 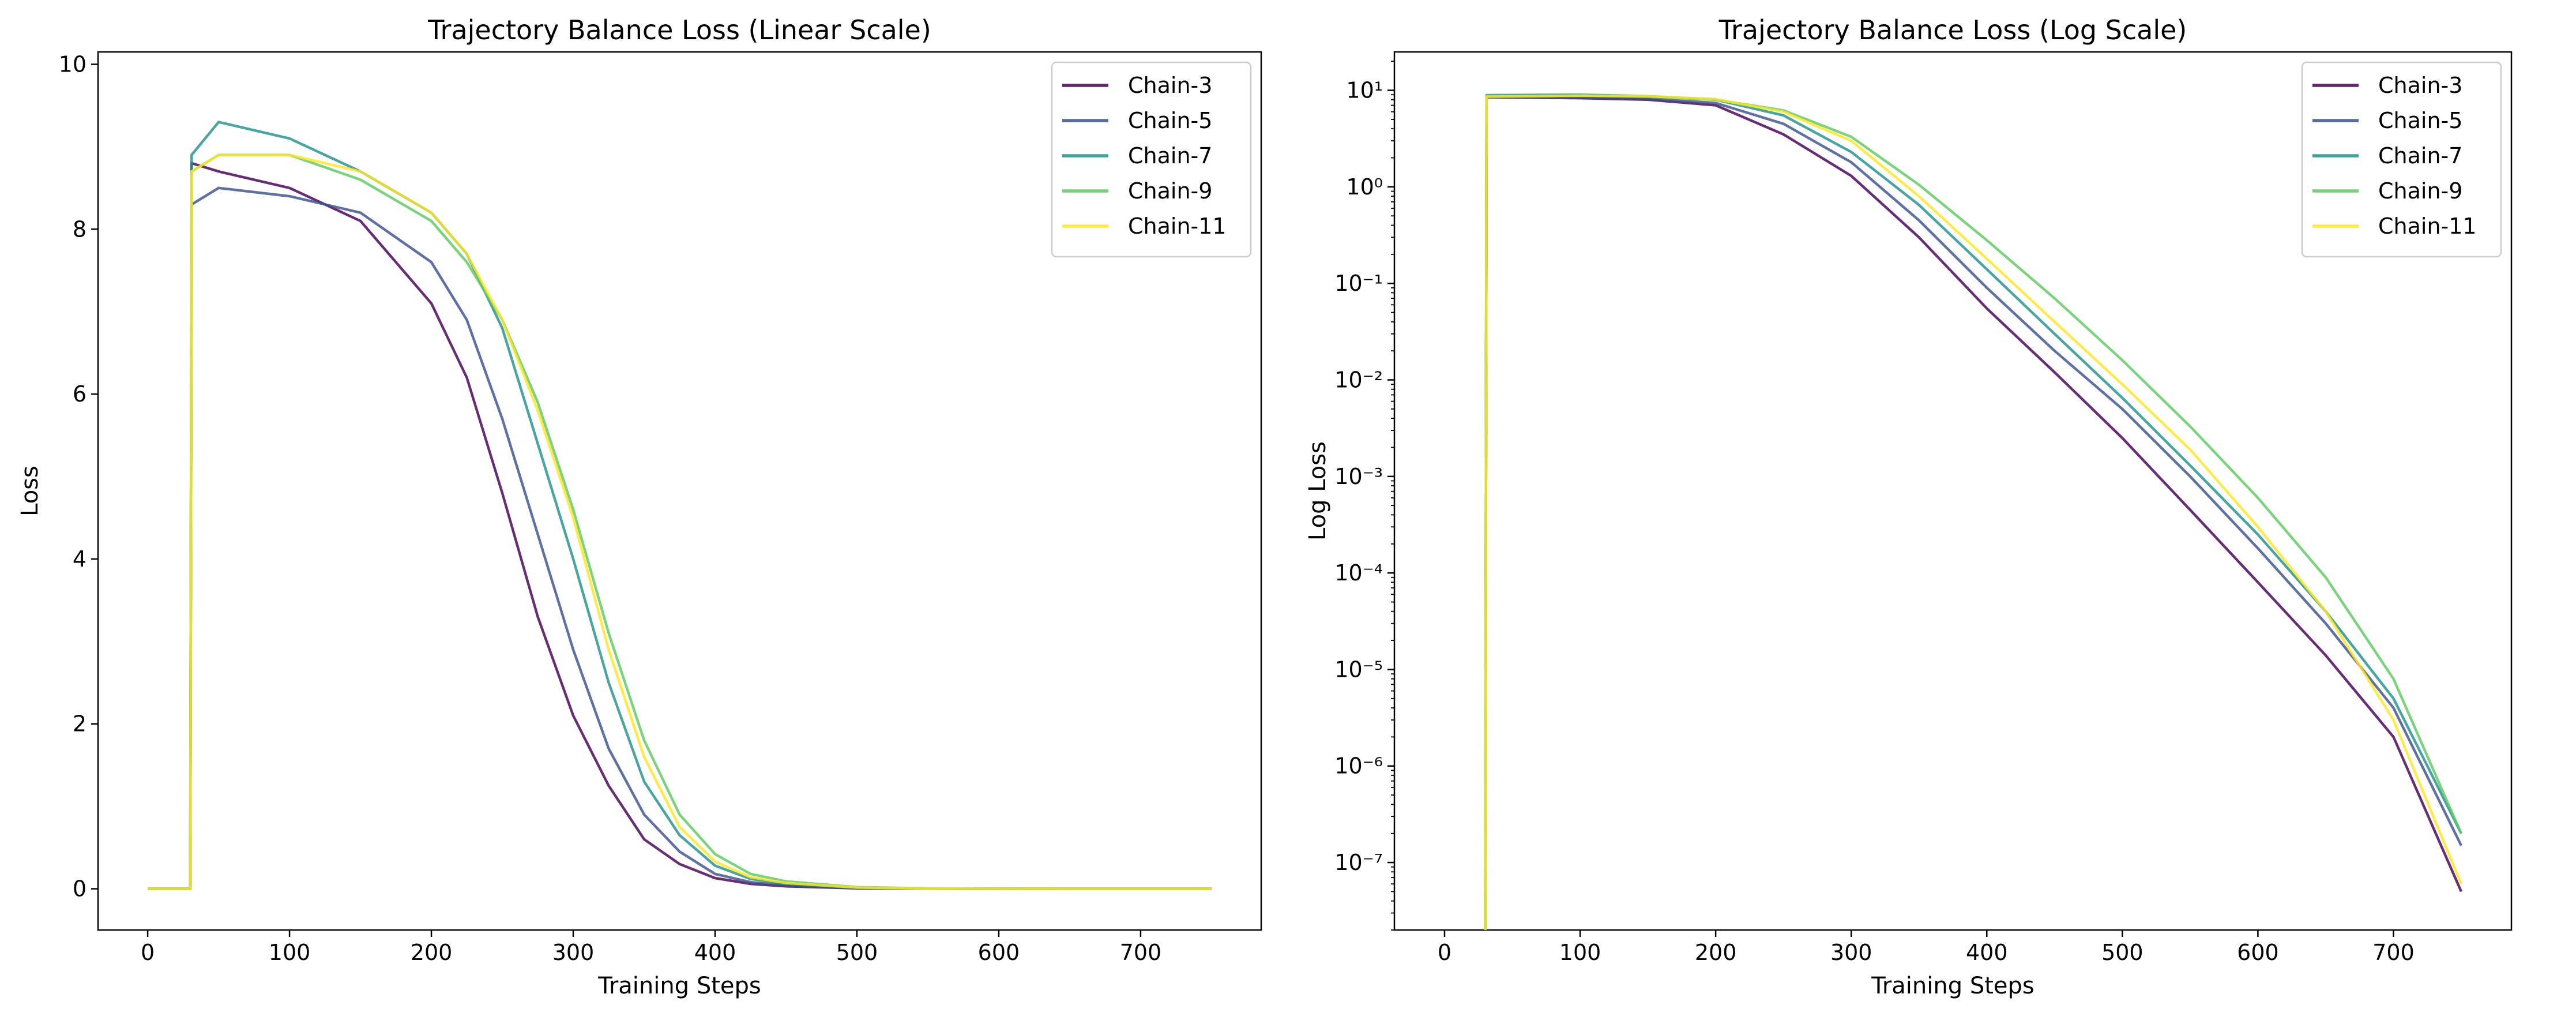 What do you see at coordinates (80, 229) in the screenshot?
I see `y-tick-label: 8` at bounding box center [80, 229].